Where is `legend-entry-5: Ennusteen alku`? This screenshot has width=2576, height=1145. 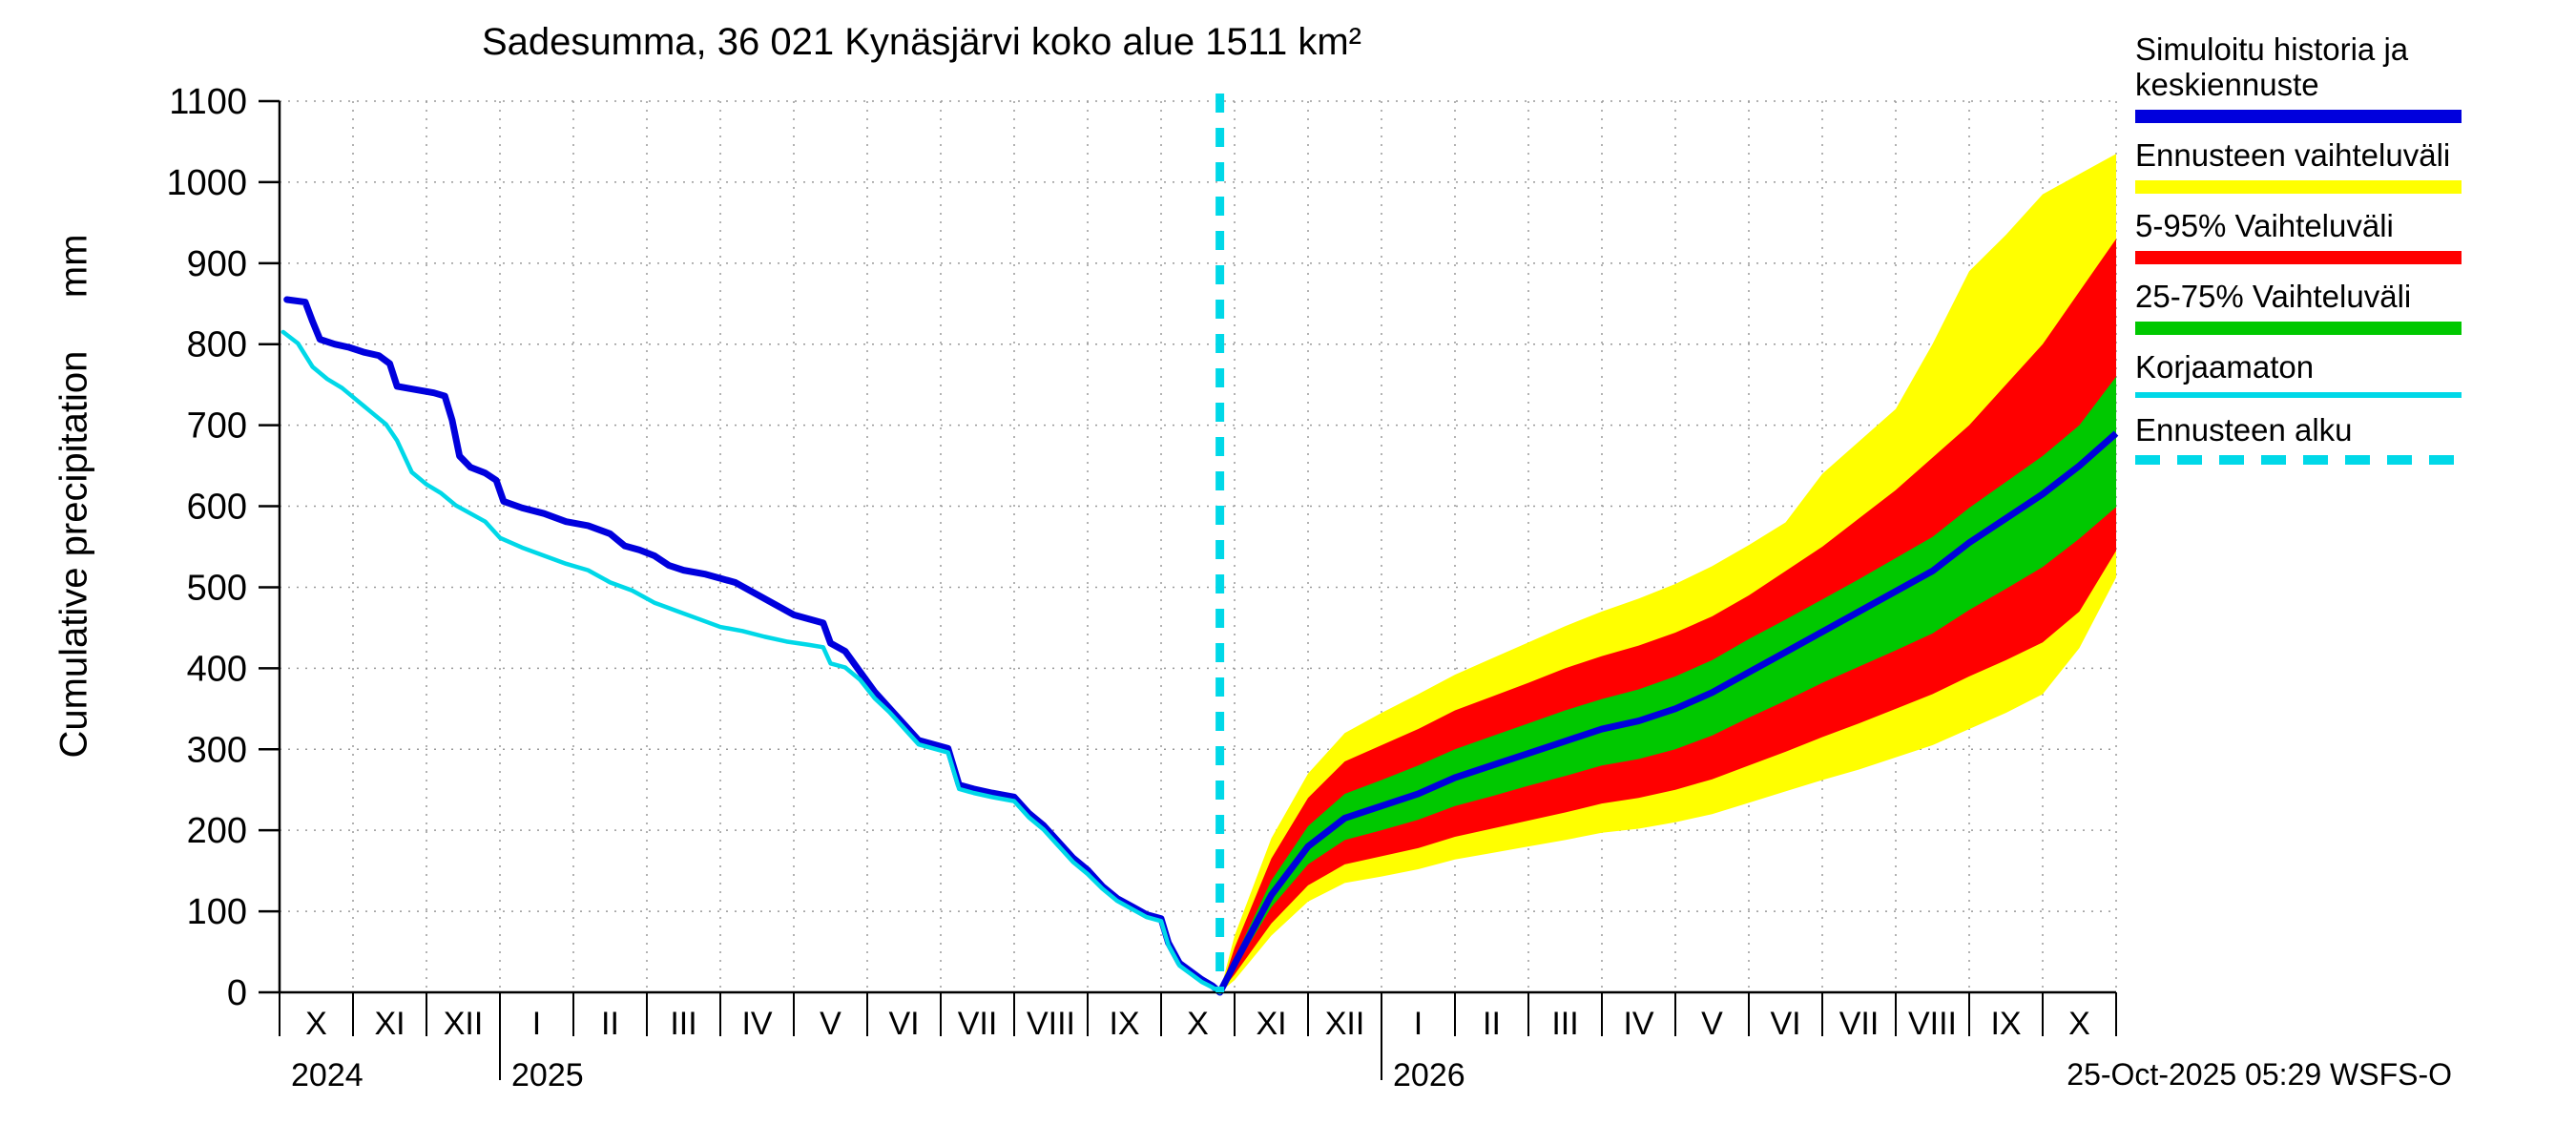
legend-entry-5: Ennusteen alku is located at coordinates (2298, 438).